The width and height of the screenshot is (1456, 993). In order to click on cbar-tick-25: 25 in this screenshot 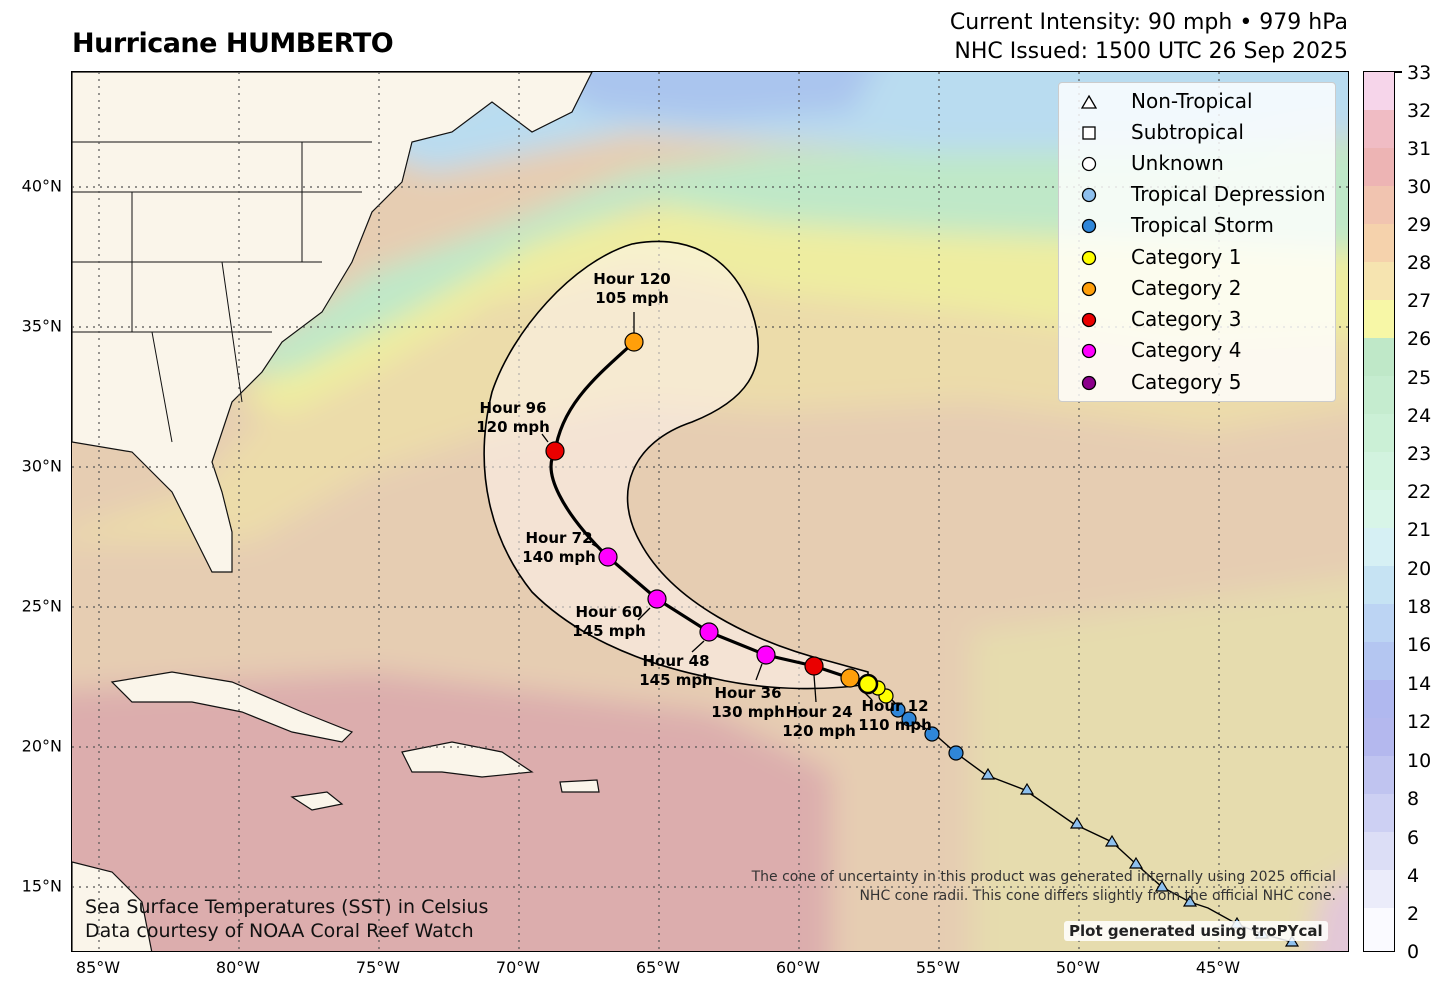, I will do `click(1419, 378)`.